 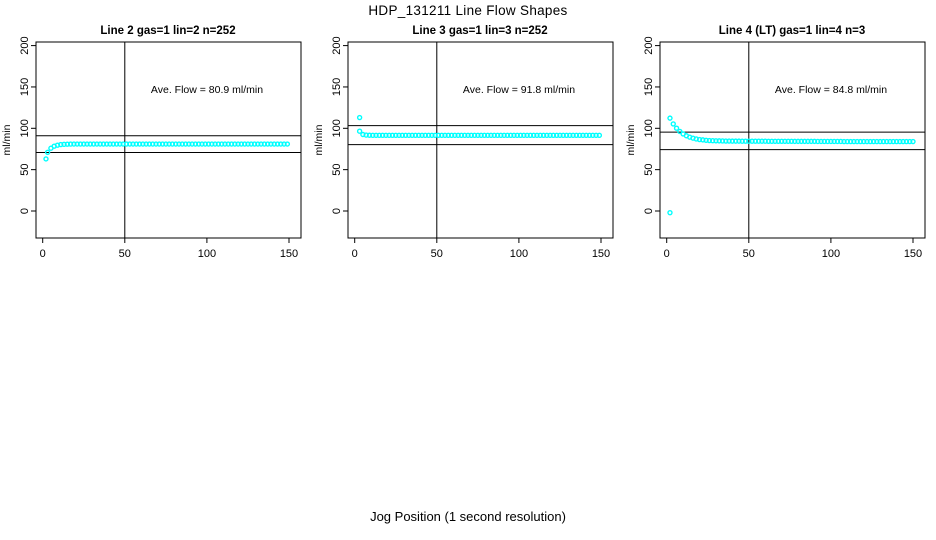 What do you see at coordinates (667, 254) in the screenshot?
I see `x-tick-label: 0` at bounding box center [667, 254].